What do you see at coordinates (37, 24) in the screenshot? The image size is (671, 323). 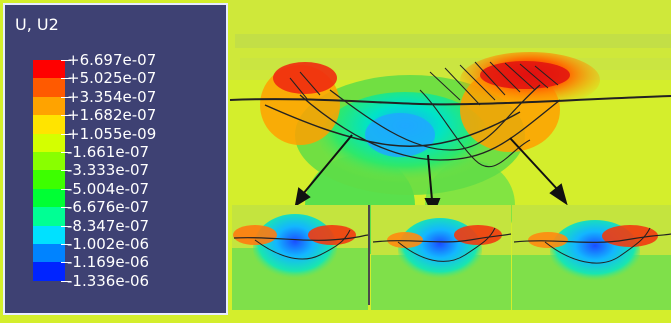 I see `legend-title: U, U2` at bounding box center [37, 24].